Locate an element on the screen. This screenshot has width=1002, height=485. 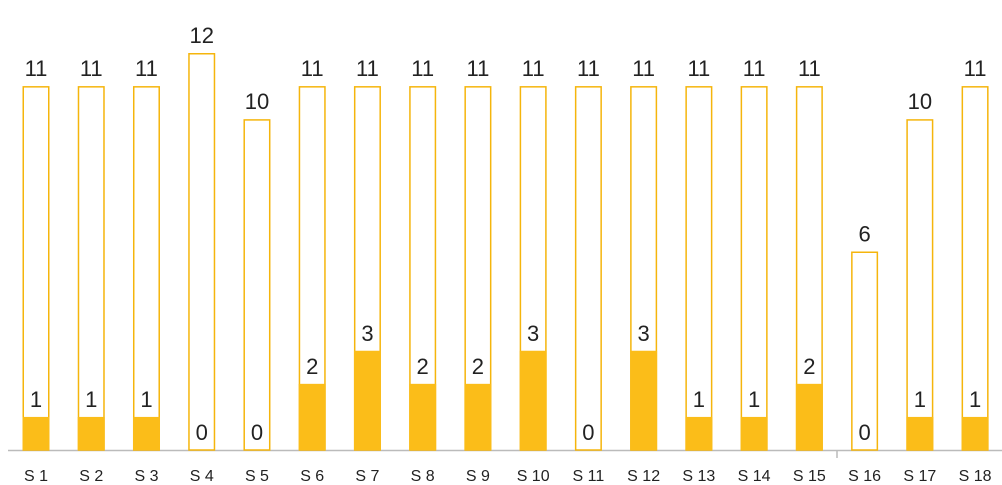
x-tick-label: S 11 is located at coordinates (589, 476).